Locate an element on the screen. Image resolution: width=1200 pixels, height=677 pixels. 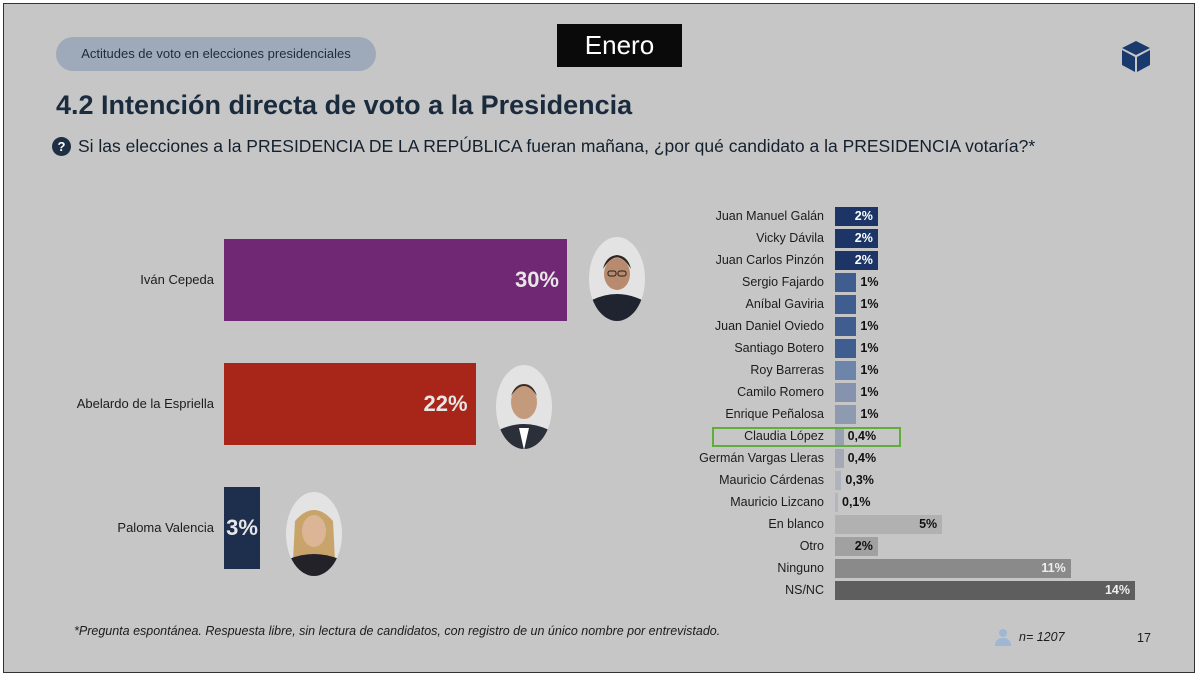
bar-value-ninguno: 11% is located at coordinates (1053, 568).